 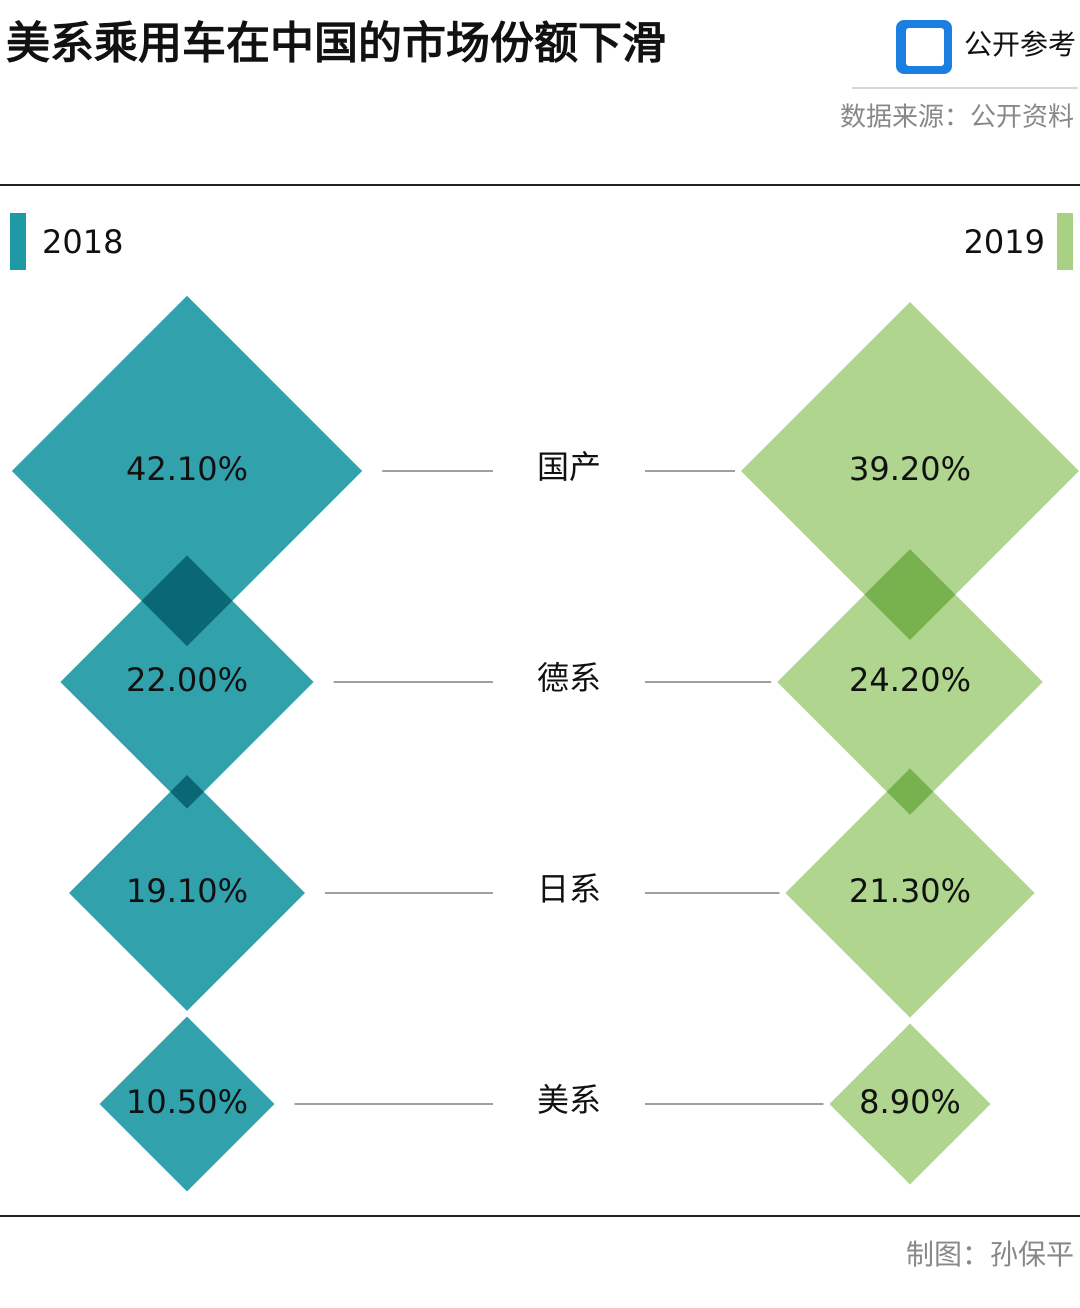 I want to click on legend-label: 2019, so click(x=1004, y=242).